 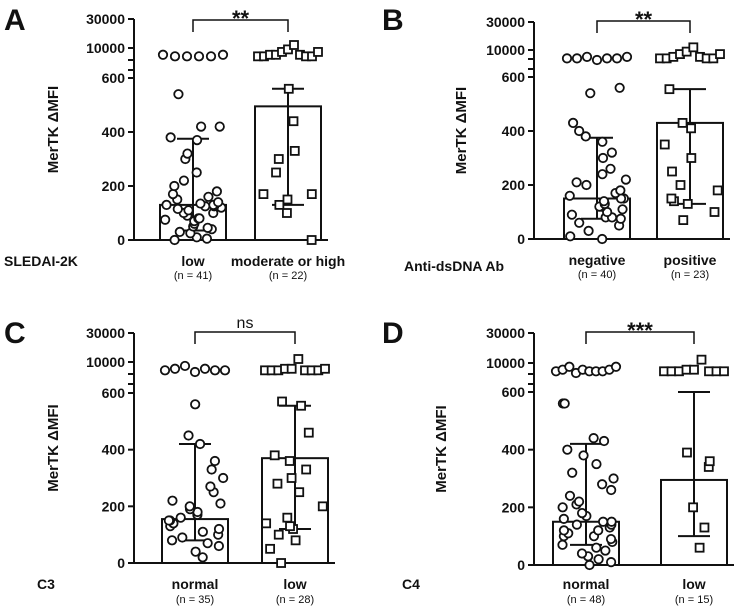 I want to click on category-1: low (n = 15), so click(x=694, y=480).